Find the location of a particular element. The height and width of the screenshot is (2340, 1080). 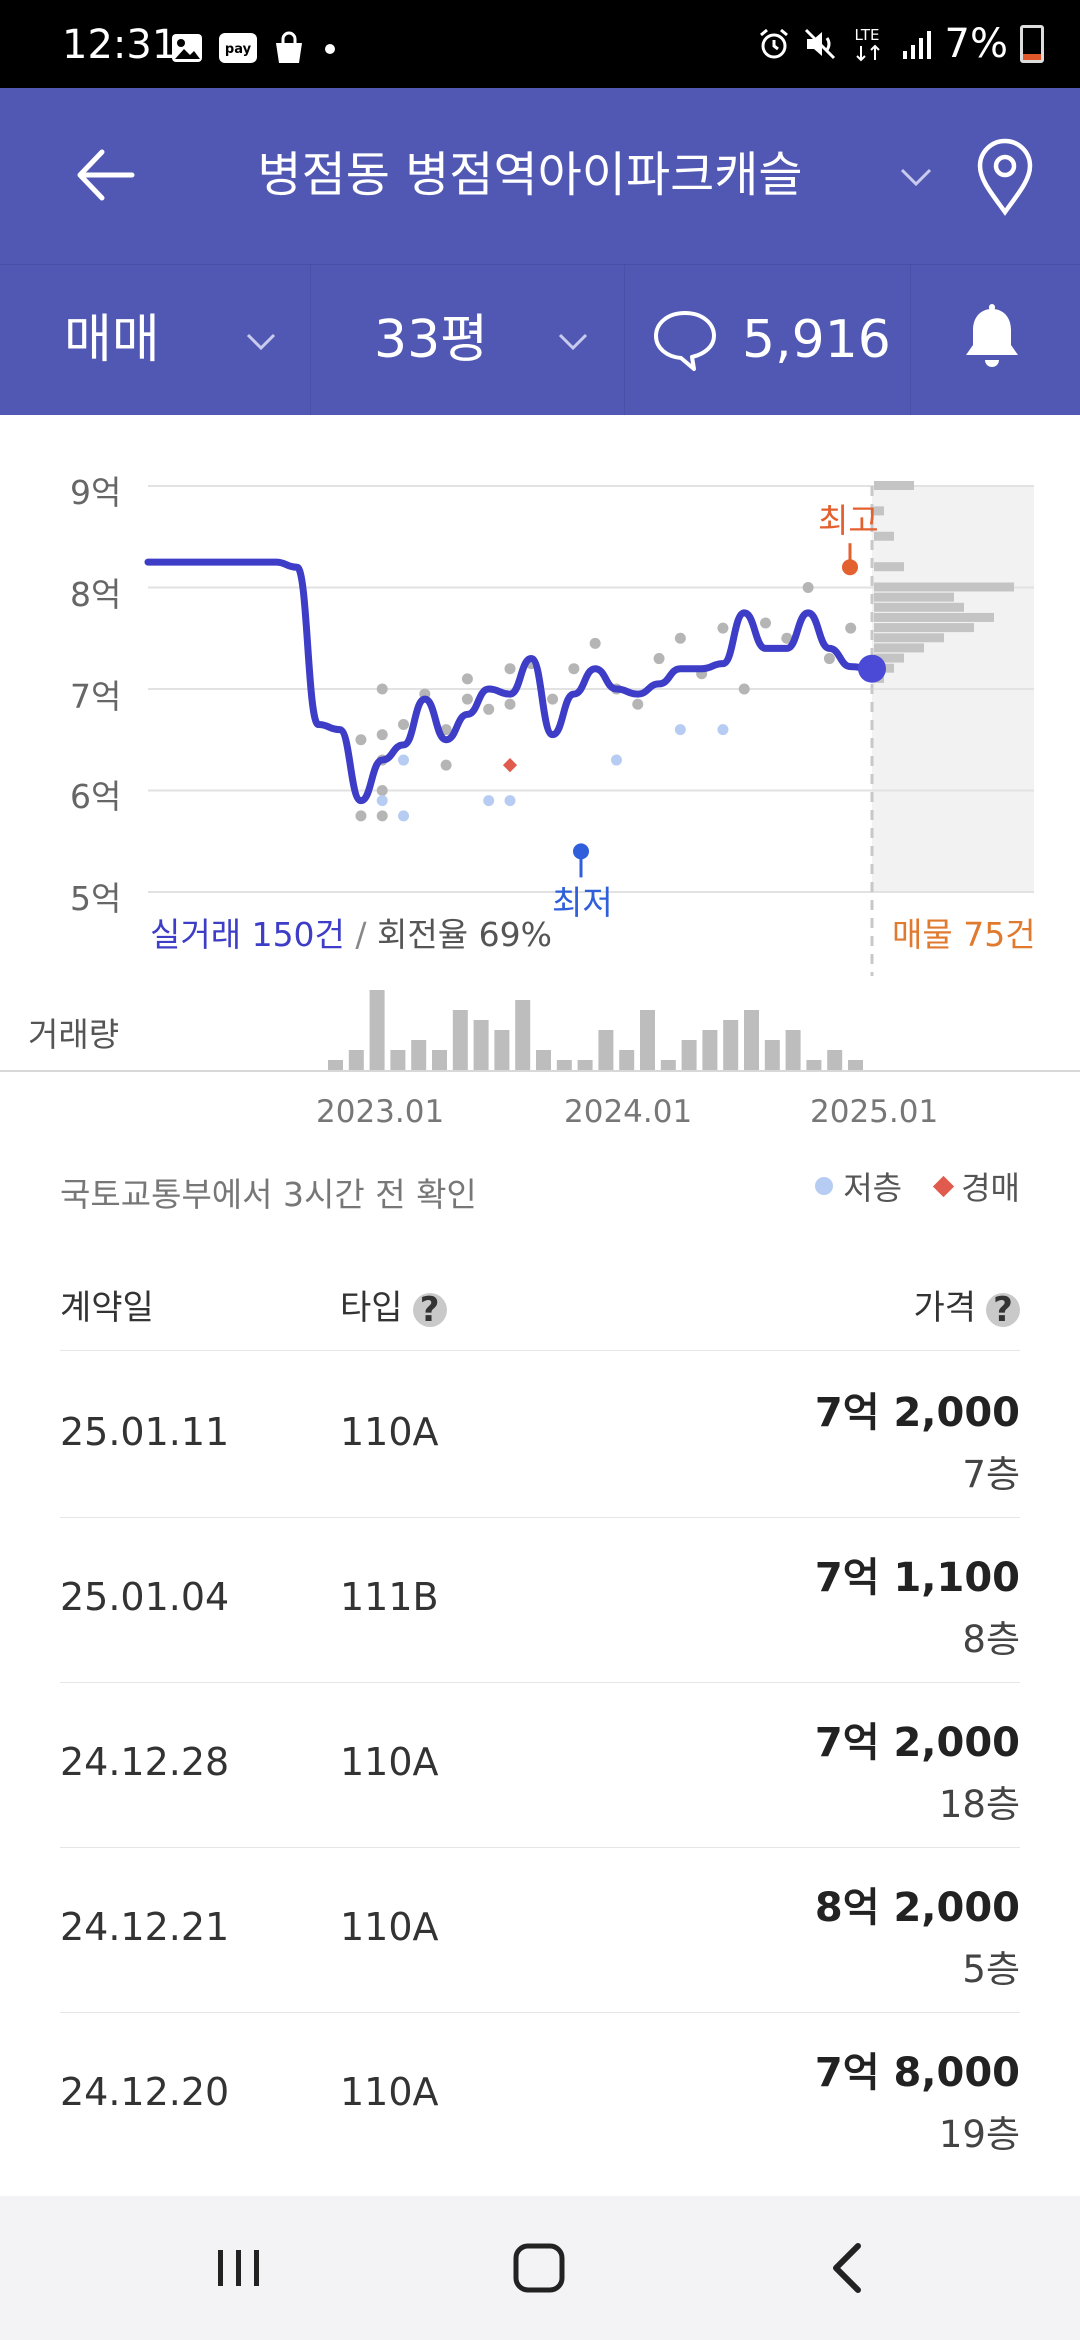

comments-button: 5,916 is located at coordinates (767, 340).